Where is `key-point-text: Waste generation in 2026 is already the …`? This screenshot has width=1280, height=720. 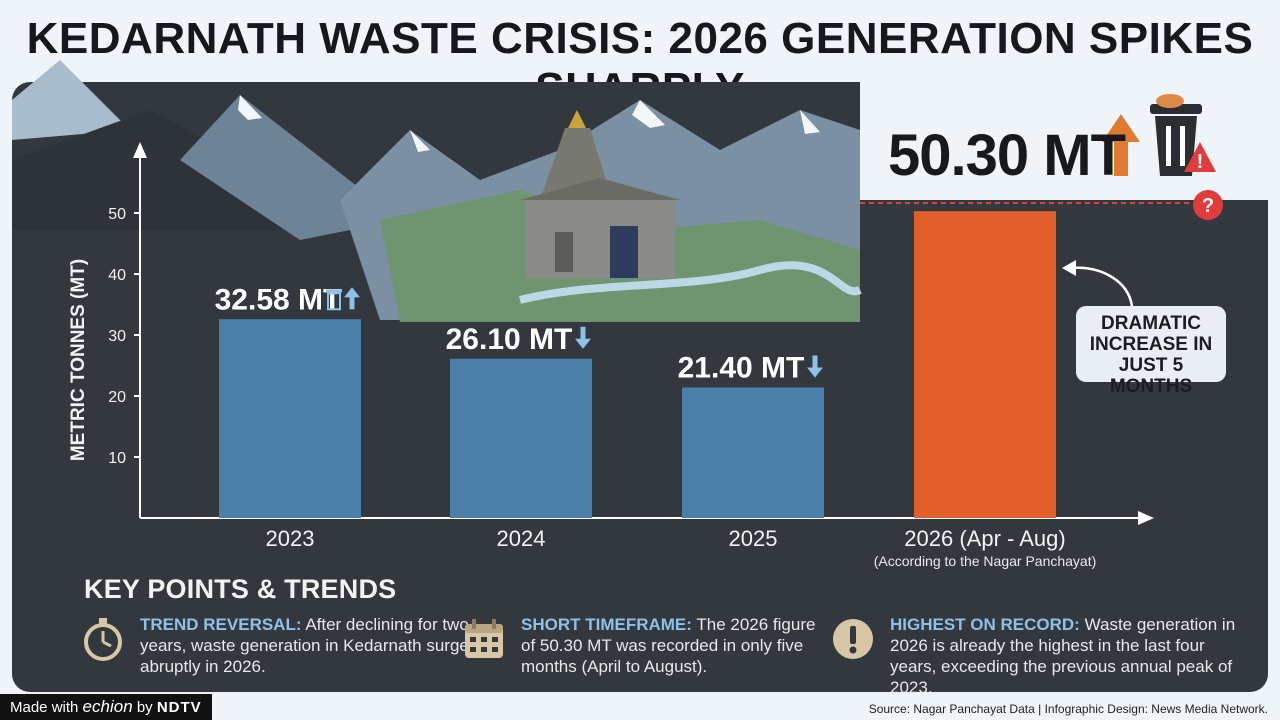
key-point-text: Waste generation in 2026 is already the … is located at coordinates (1063, 656).